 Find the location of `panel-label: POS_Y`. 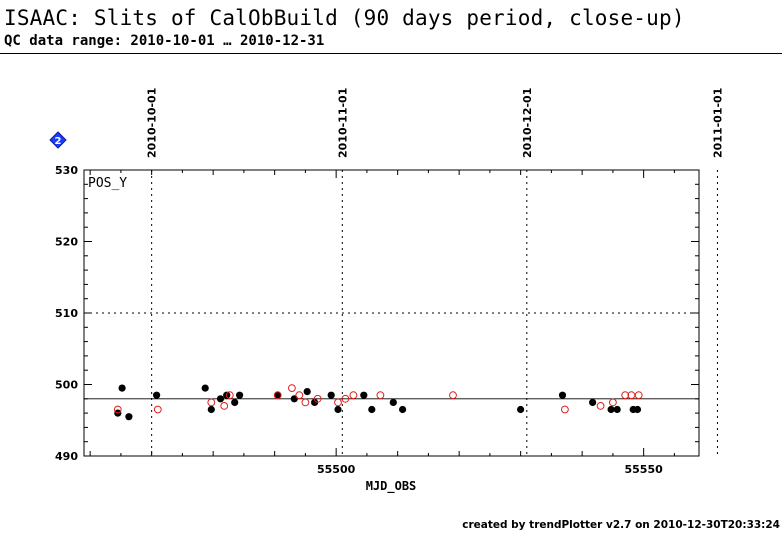

panel-label: POS_Y is located at coordinates (107, 183).